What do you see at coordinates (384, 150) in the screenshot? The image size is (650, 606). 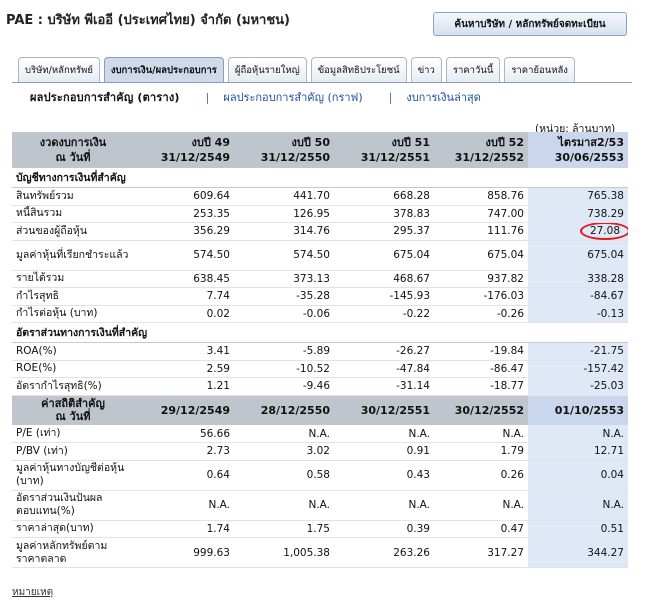 I see `header-fy51: งบปี 51 31/12/2551` at bounding box center [384, 150].